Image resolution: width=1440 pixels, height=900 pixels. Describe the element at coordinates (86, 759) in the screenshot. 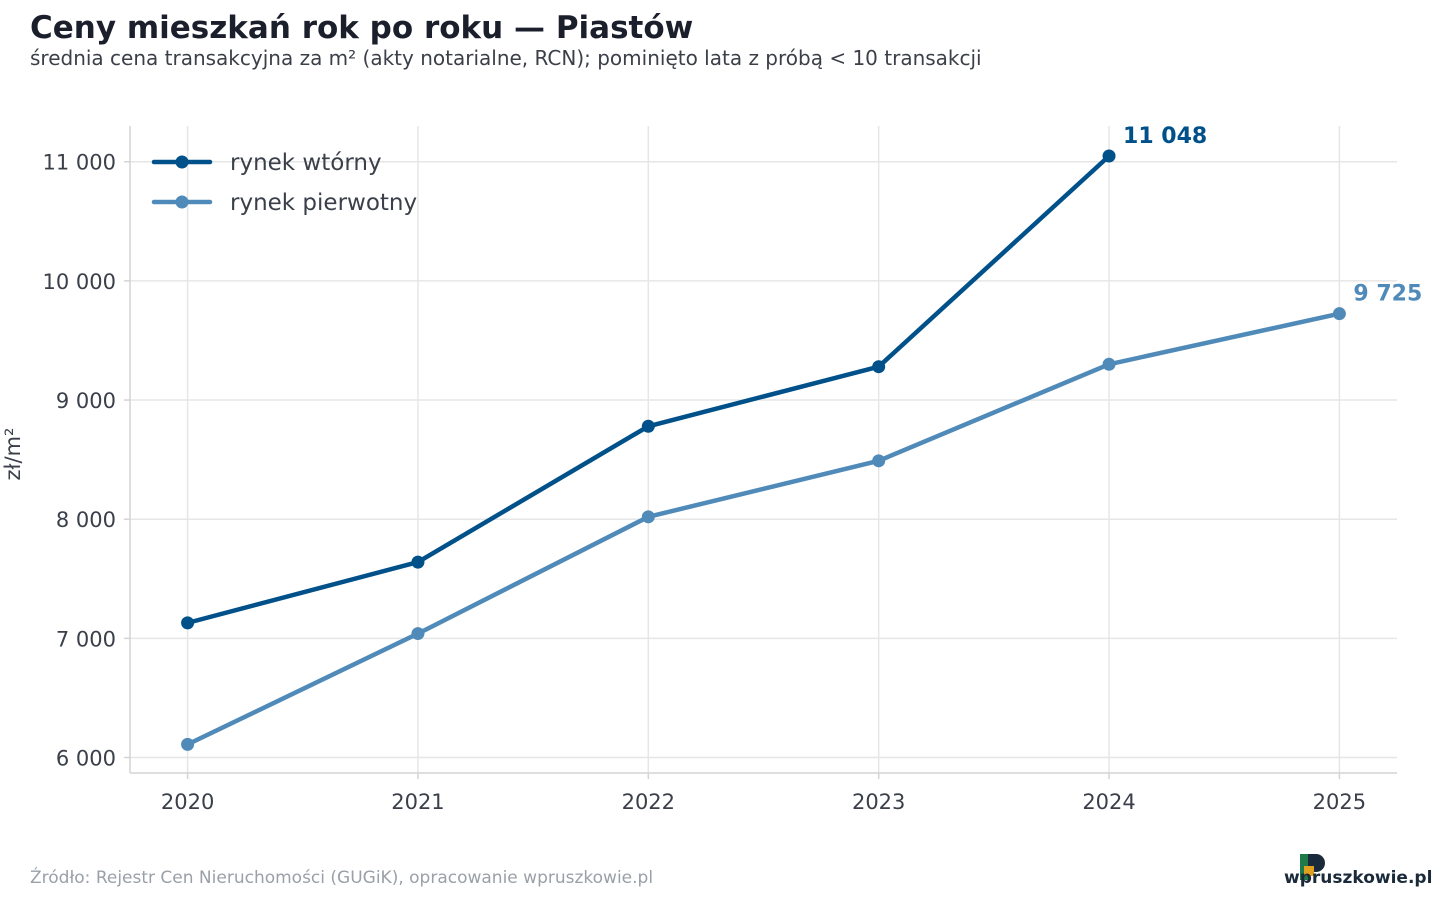

I see `y-tick-label: 6 000` at that location.